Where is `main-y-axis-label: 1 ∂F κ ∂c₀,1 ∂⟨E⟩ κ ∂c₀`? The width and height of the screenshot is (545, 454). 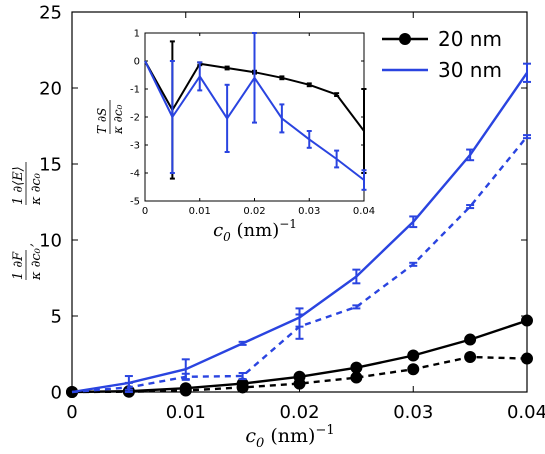
main-y-axis-label: 1 ∂F κ ∂c₀,1 ∂⟨E⟩ κ ∂c₀ is located at coordinates (27, 221).